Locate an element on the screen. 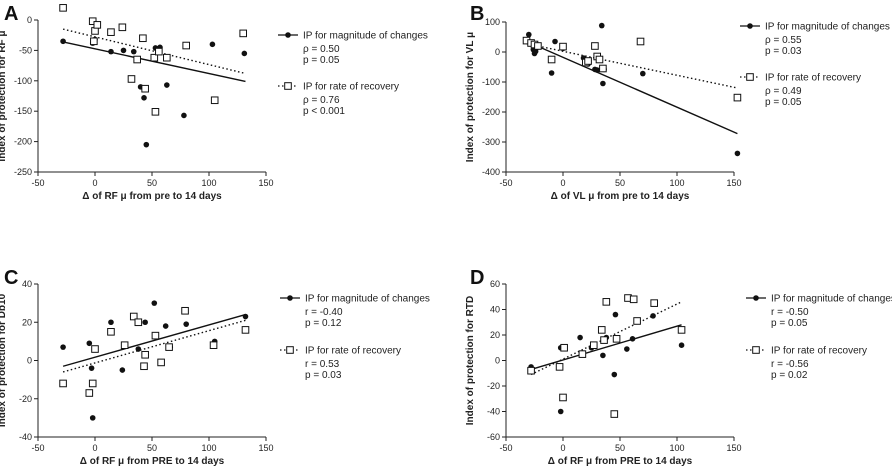 This screenshot has width=892, height=468. legend-stat: p = 0.03 is located at coordinates (783, 51).